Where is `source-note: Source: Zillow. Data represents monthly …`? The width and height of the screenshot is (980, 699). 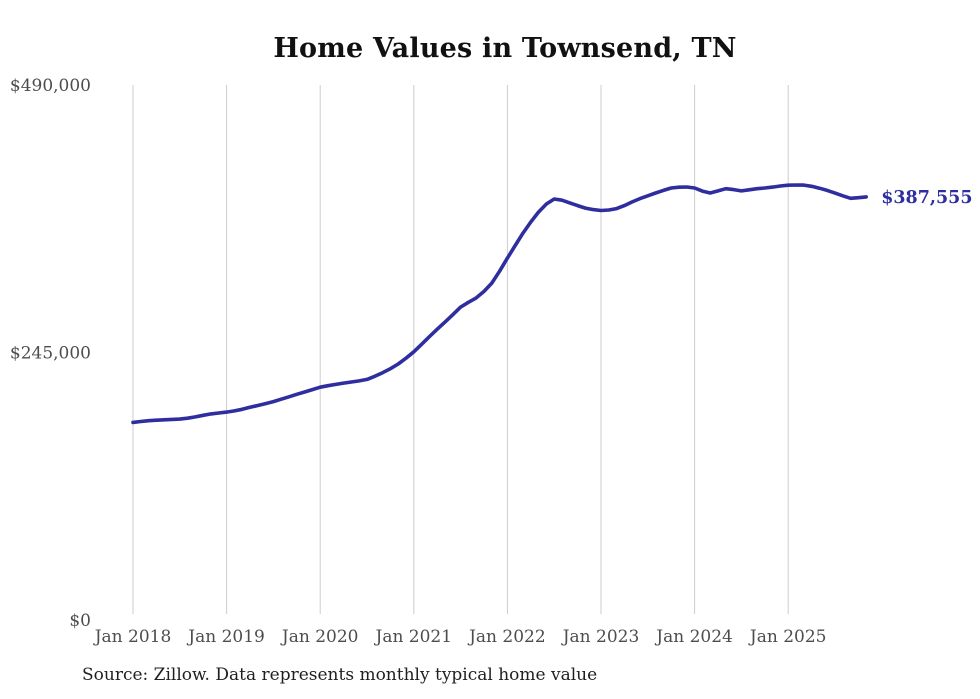 source-note: Source: Zillow. Data represents monthly … is located at coordinates (340, 675).